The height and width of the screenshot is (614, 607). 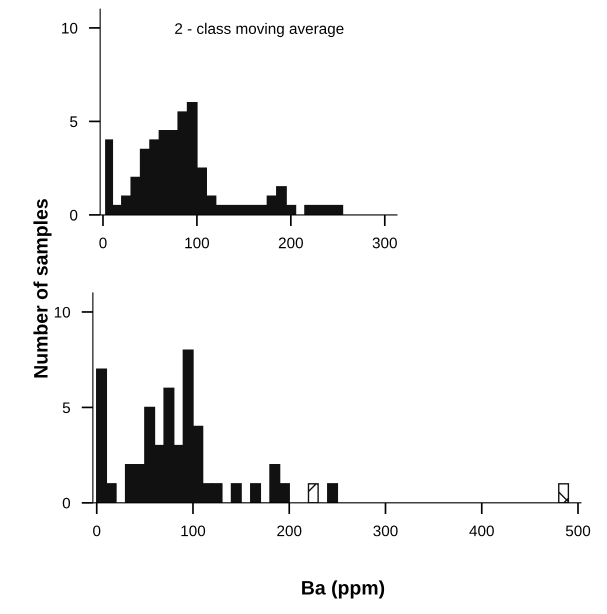 I want to click on x-tick-label: 500, so click(x=578, y=530).